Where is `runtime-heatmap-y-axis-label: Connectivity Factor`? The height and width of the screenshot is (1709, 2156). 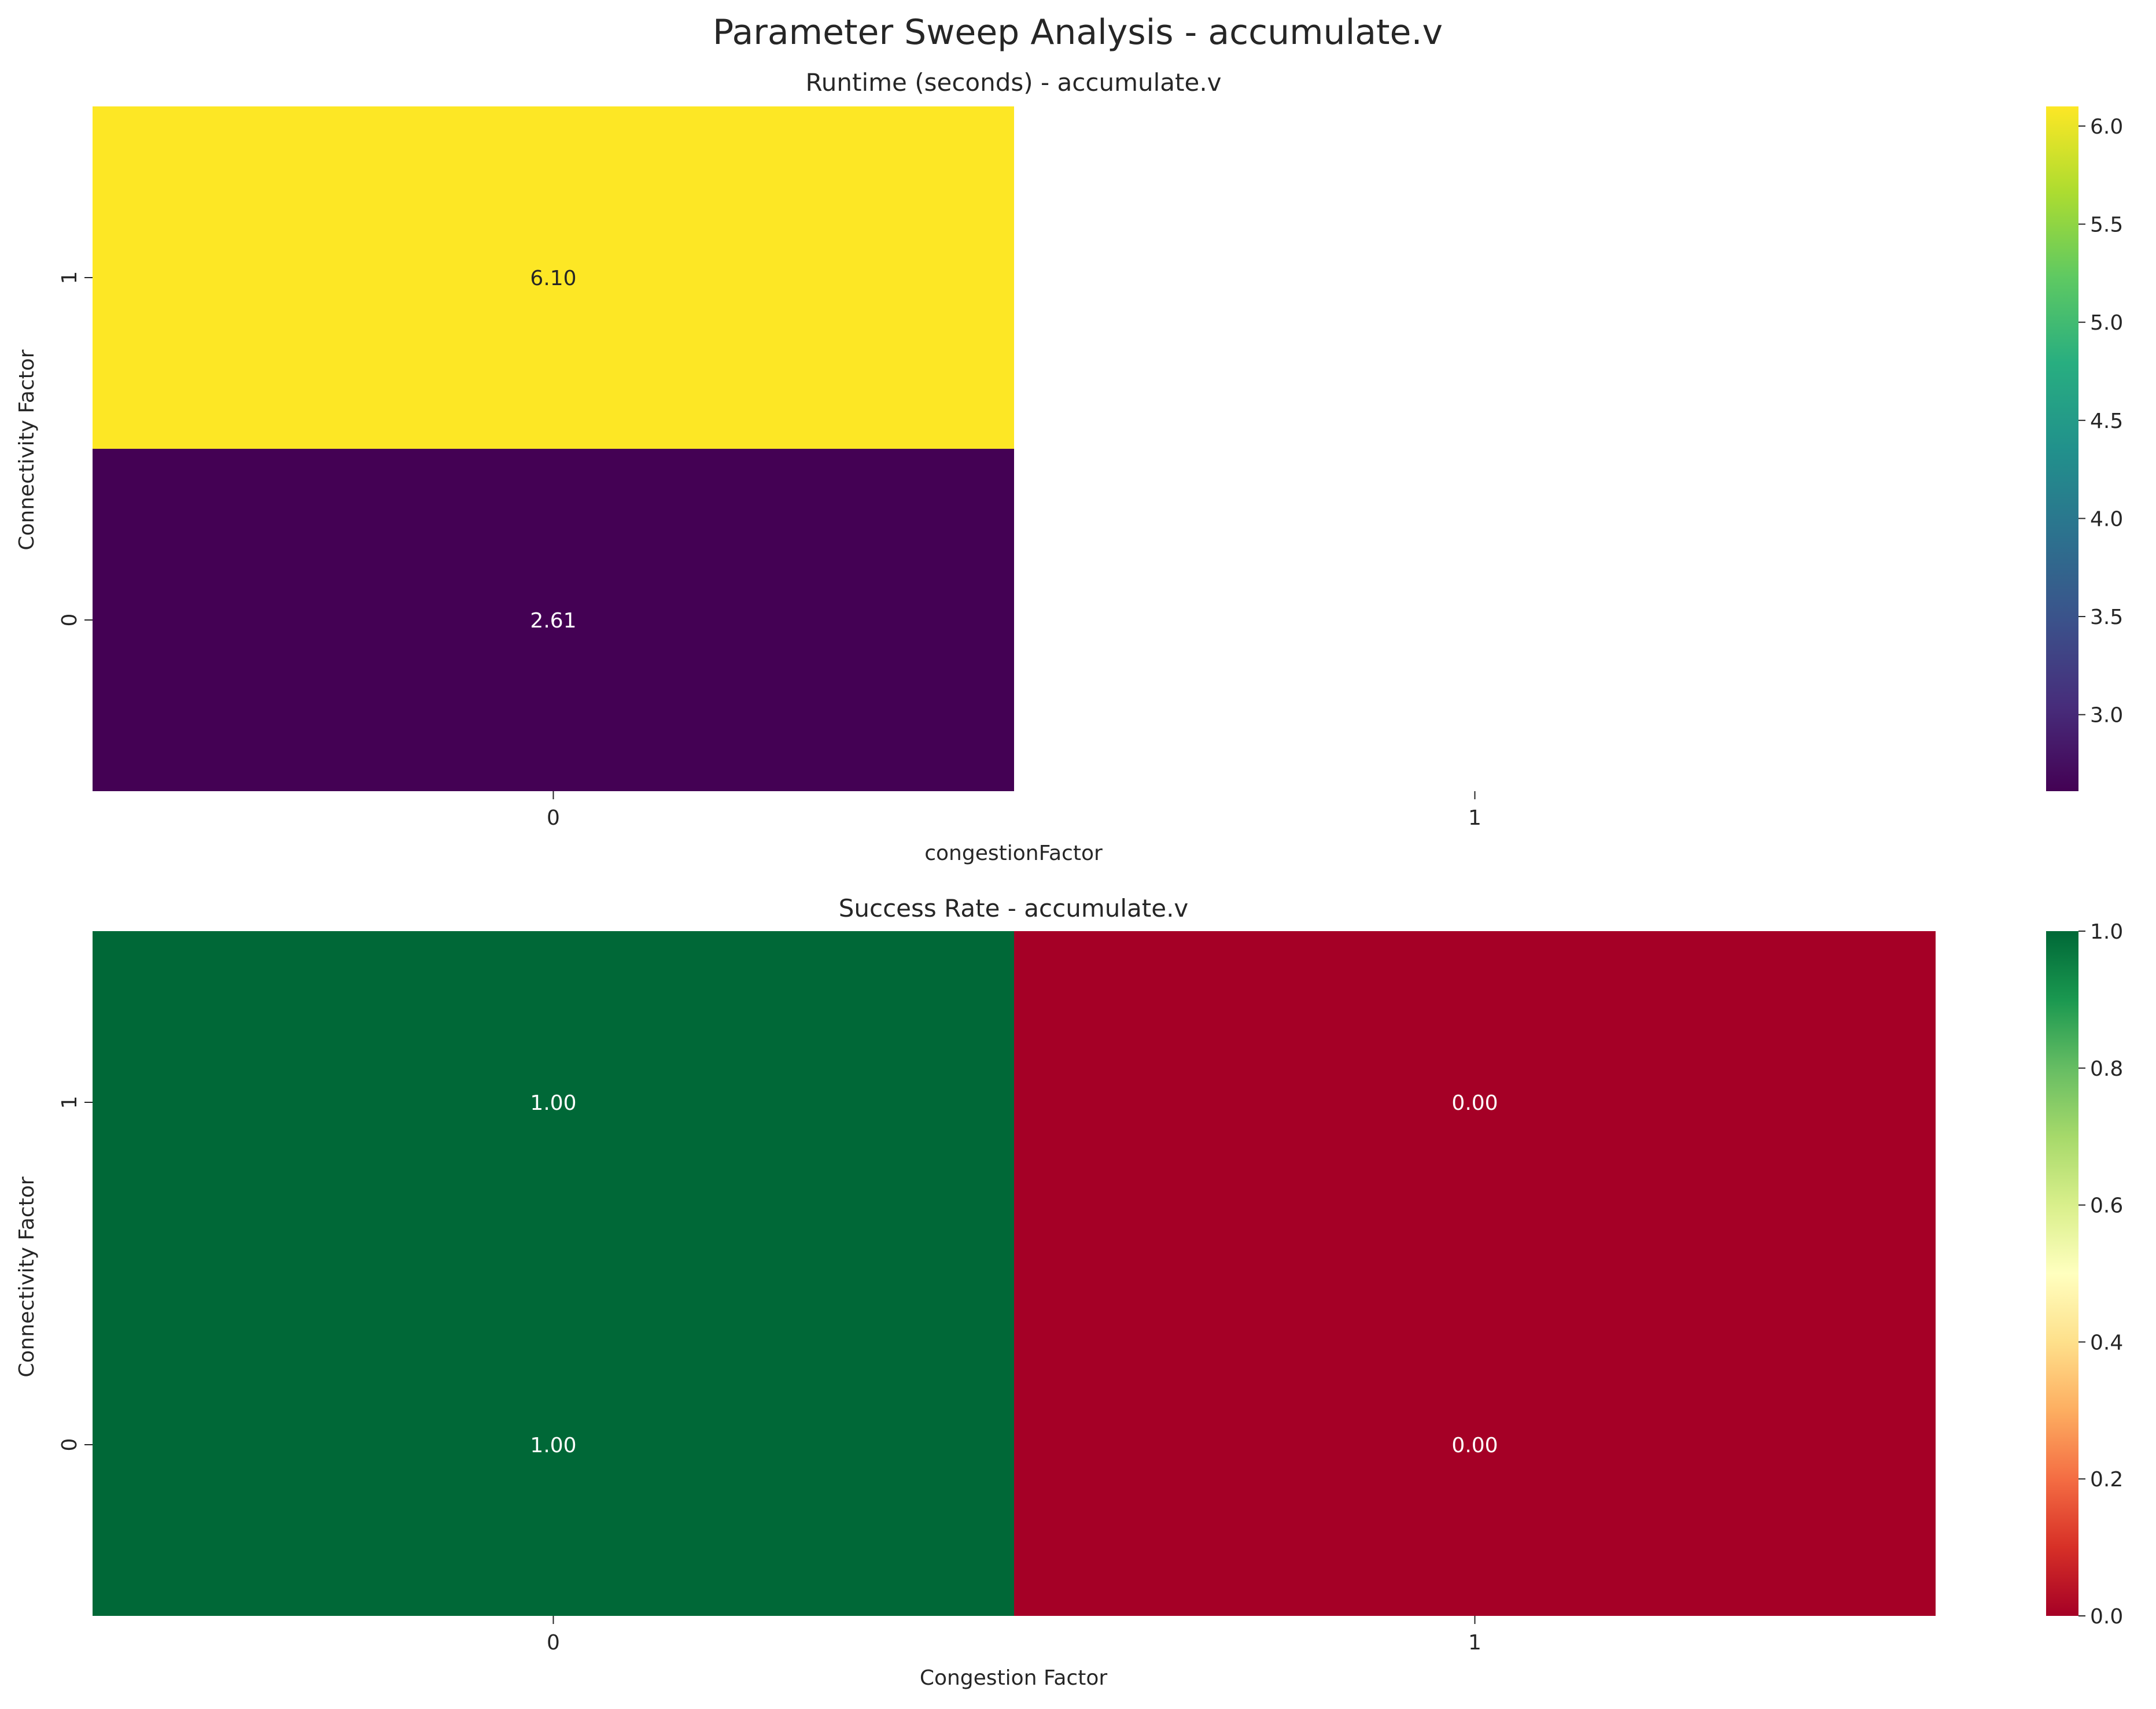 runtime-heatmap-y-axis-label: Connectivity Factor is located at coordinates (27, 450).